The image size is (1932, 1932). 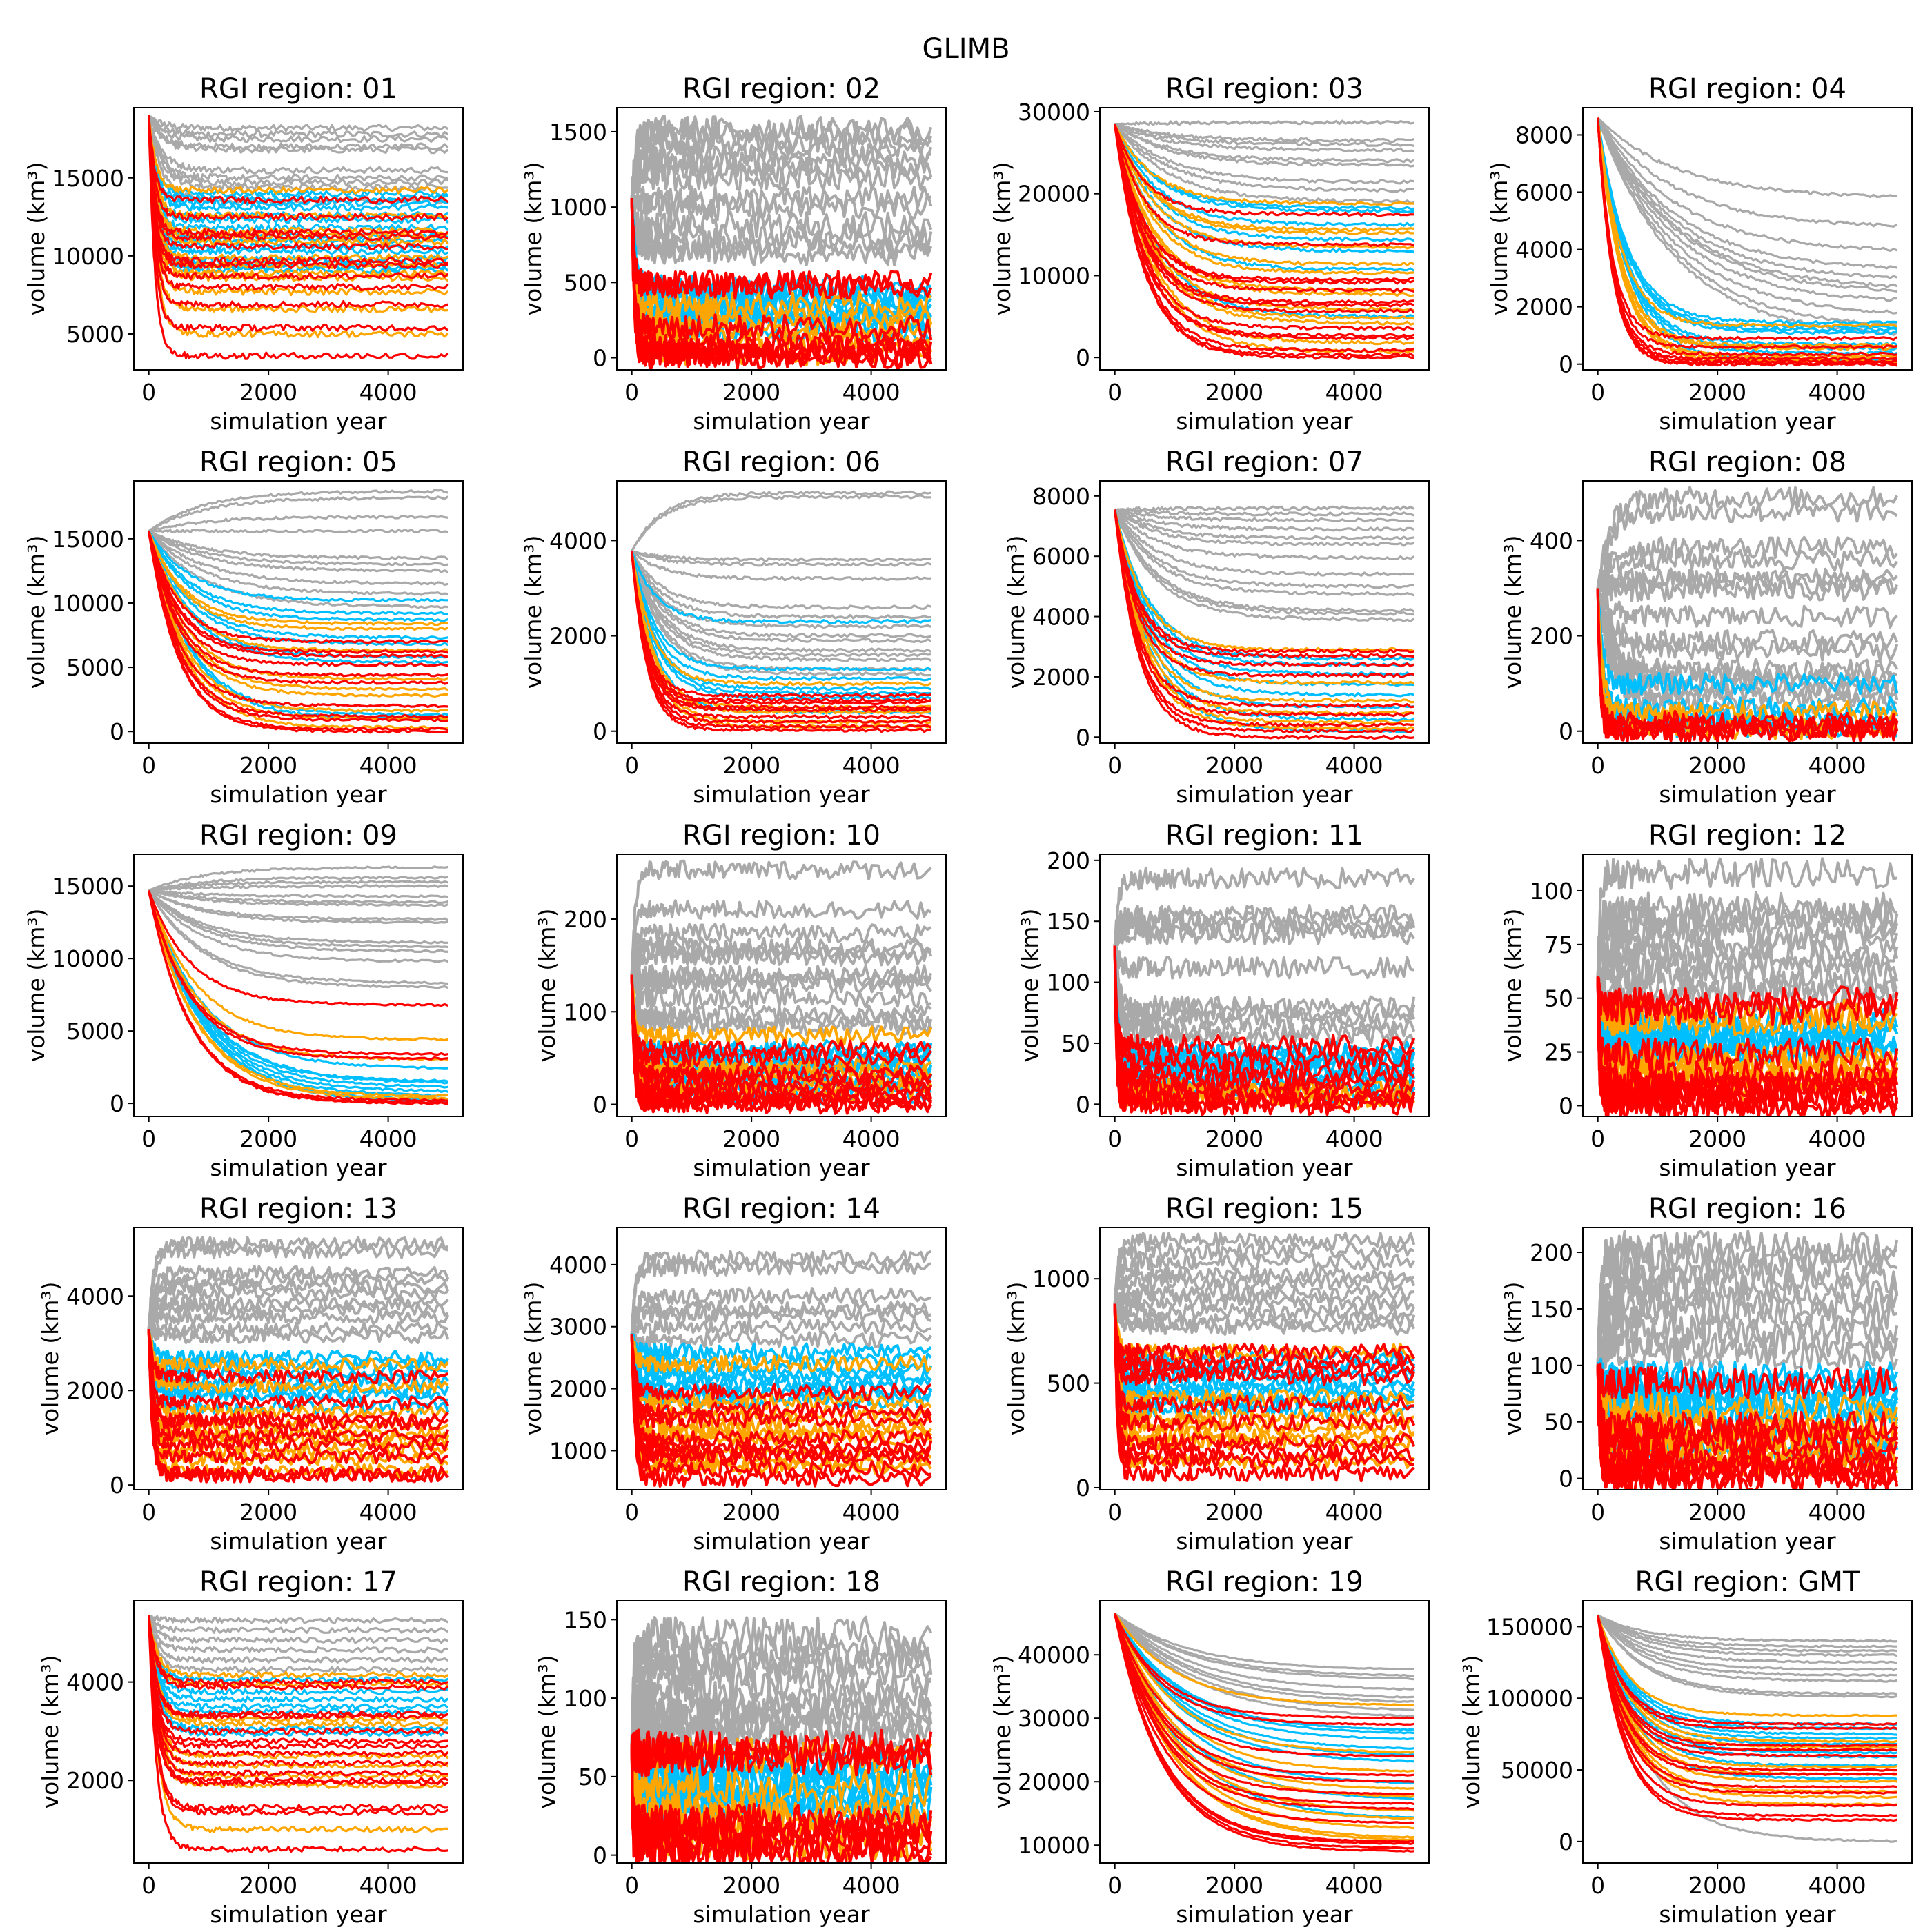 What do you see at coordinates (297, 1366) in the screenshot?
I see `series-line-blue` at bounding box center [297, 1366].